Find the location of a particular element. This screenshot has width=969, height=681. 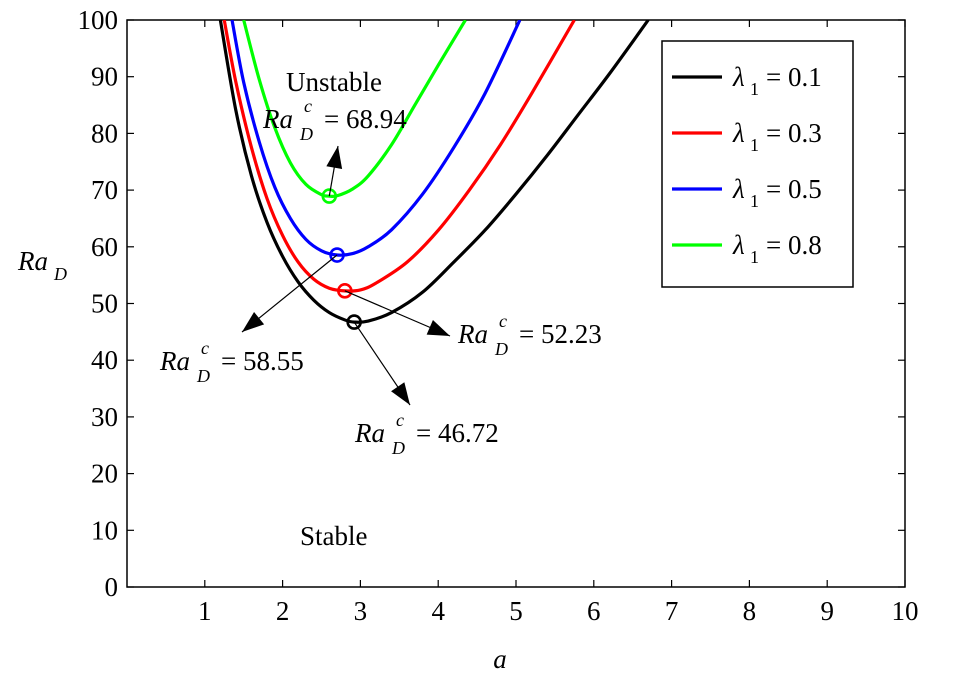

legend-value-0: = 0.1 is located at coordinates (794, 77).